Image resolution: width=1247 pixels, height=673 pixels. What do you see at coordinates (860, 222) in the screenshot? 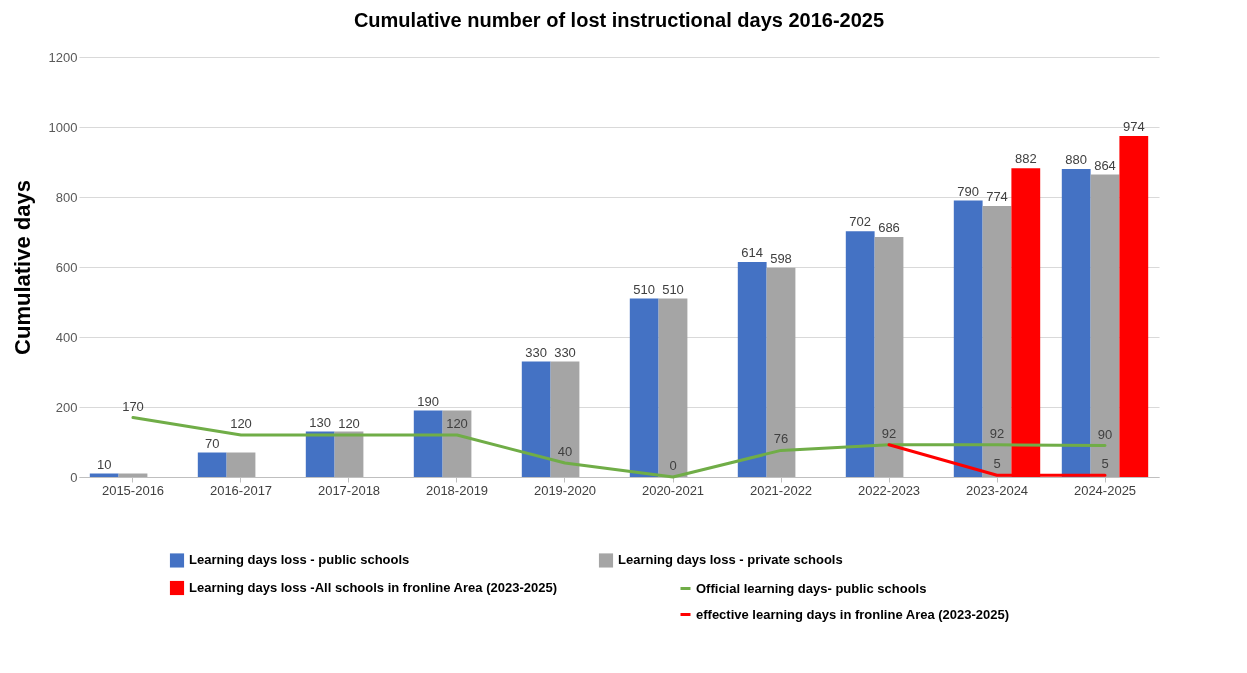
I see `data-label: 702` at bounding box center [860, 222].